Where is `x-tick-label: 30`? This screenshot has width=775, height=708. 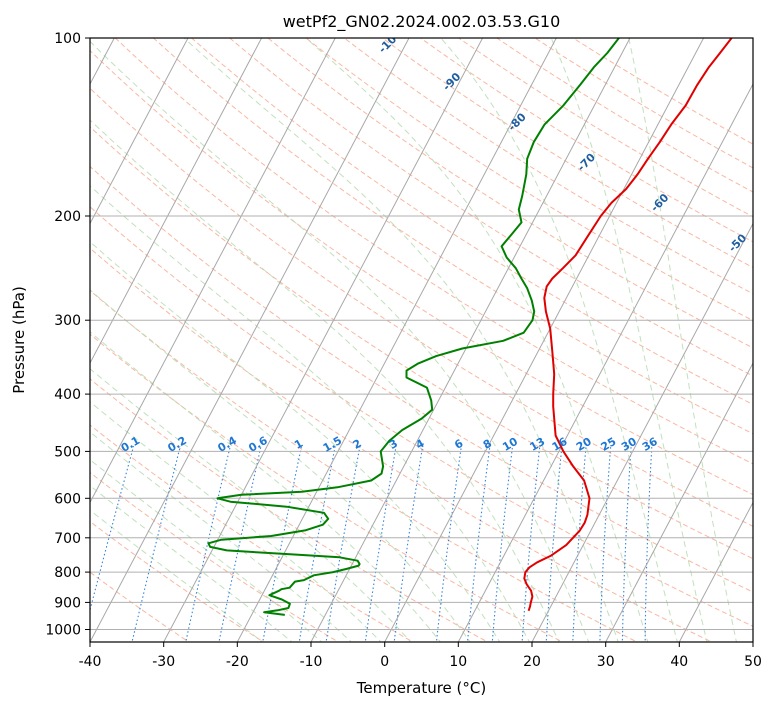
x-tick-label: 30 is located at coordinates (606, 662).